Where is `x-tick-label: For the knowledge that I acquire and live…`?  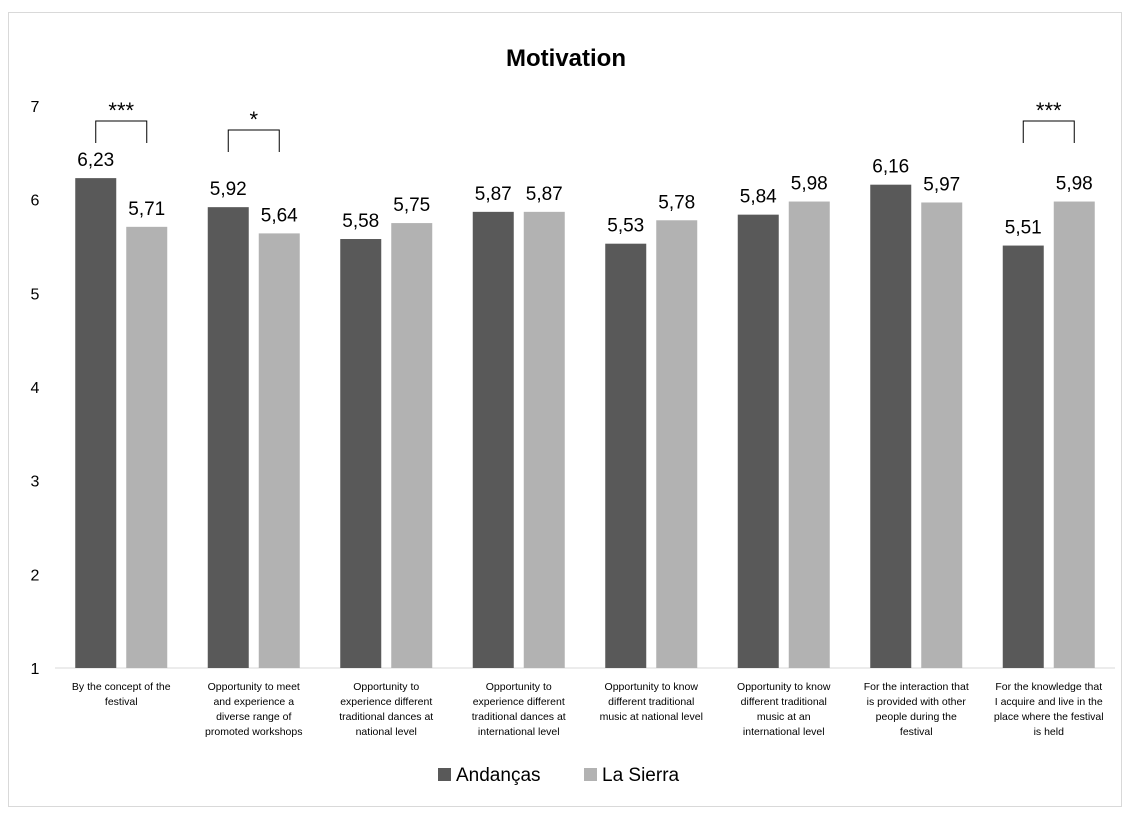 x-tick-label: For the knowledge that I acquire and live… is located at coordinates (1049, 709).